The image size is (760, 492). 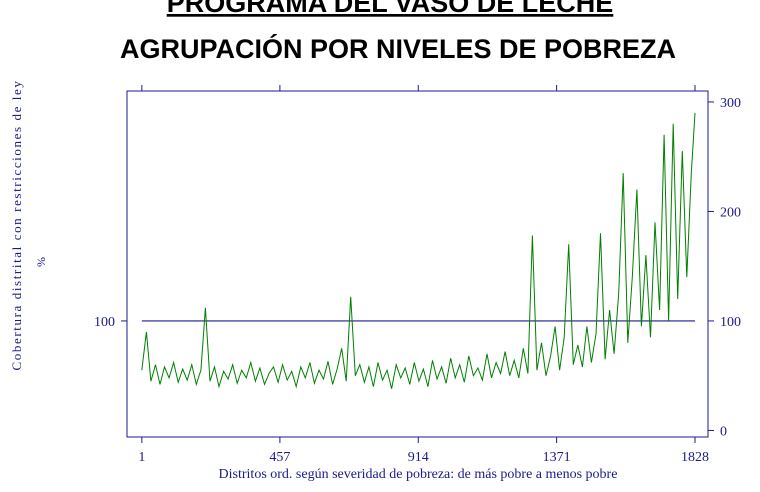 What do you see at coordinates (141, 457) in the screenshot?
I see `x-tick-label: 1` at bounding box center [141, 457].